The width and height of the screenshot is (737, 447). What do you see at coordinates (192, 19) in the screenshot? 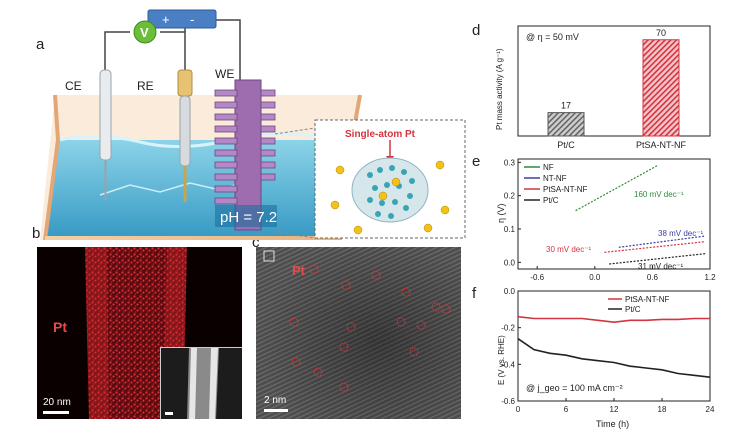
I see `power-minus: -` at bounding box center [192, 19].